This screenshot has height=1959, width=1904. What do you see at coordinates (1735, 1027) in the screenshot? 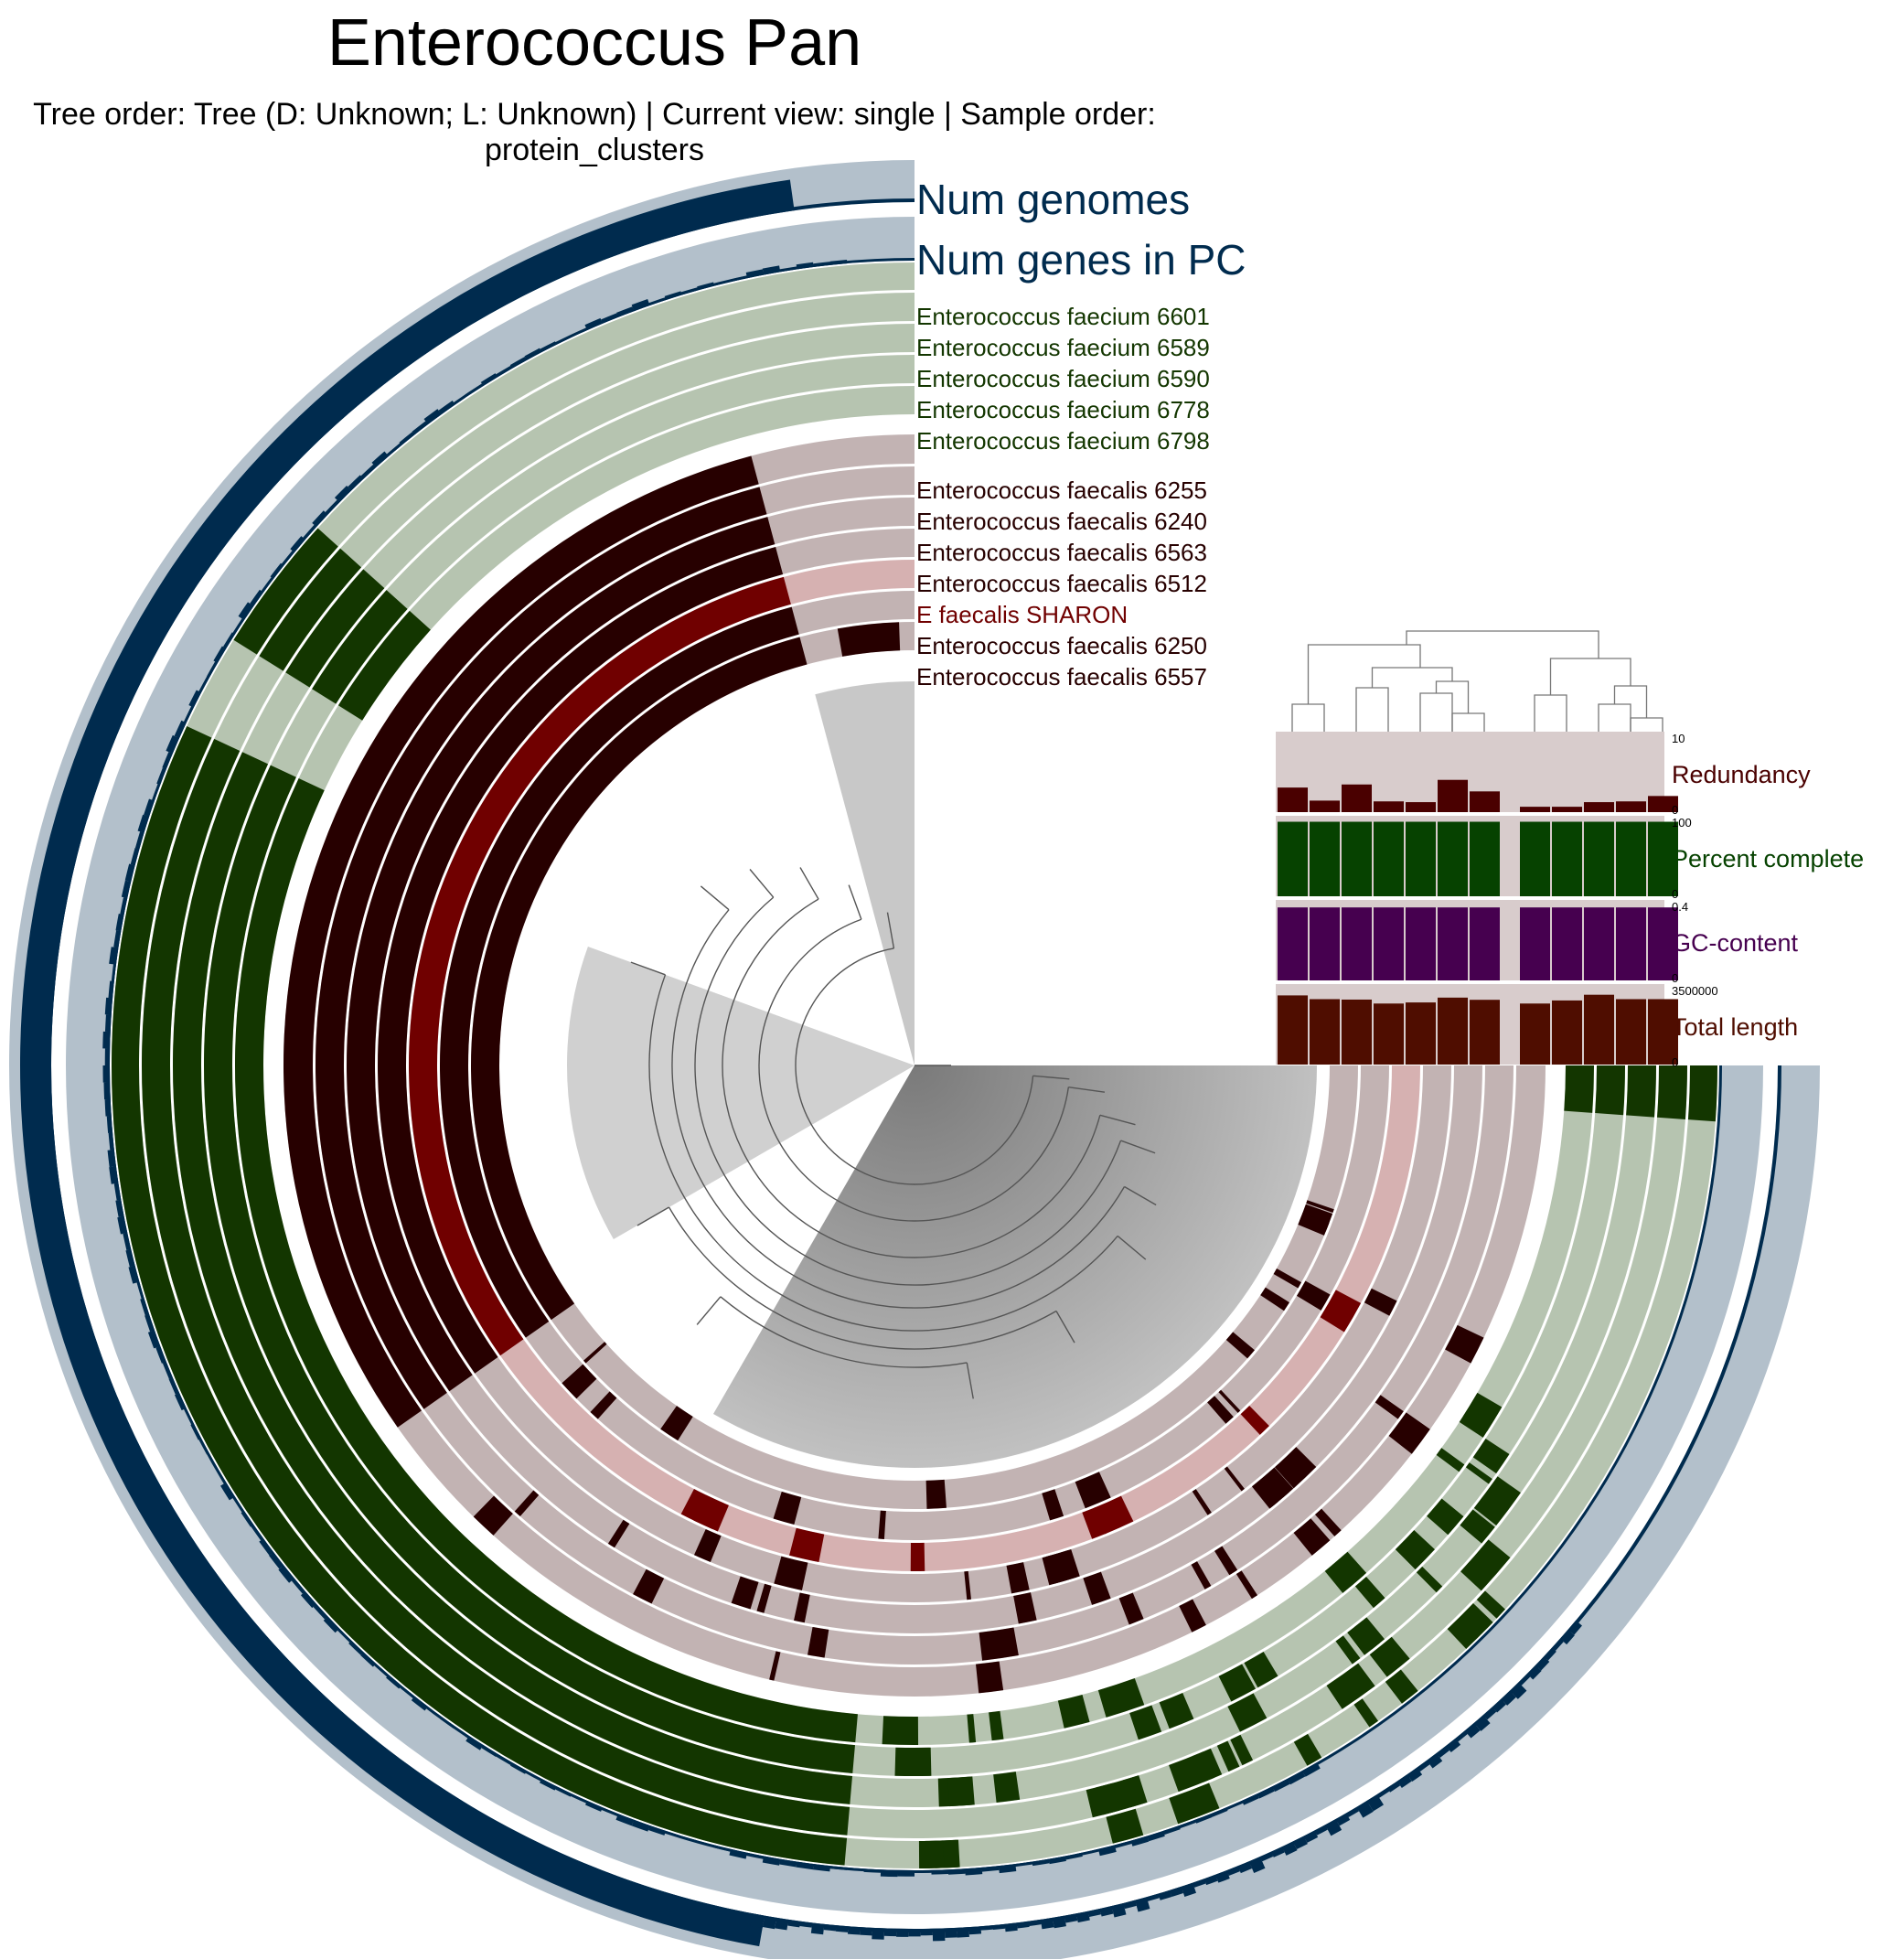
I see `sample-bar-label: Total length` at bounding box center [1735, 1027].